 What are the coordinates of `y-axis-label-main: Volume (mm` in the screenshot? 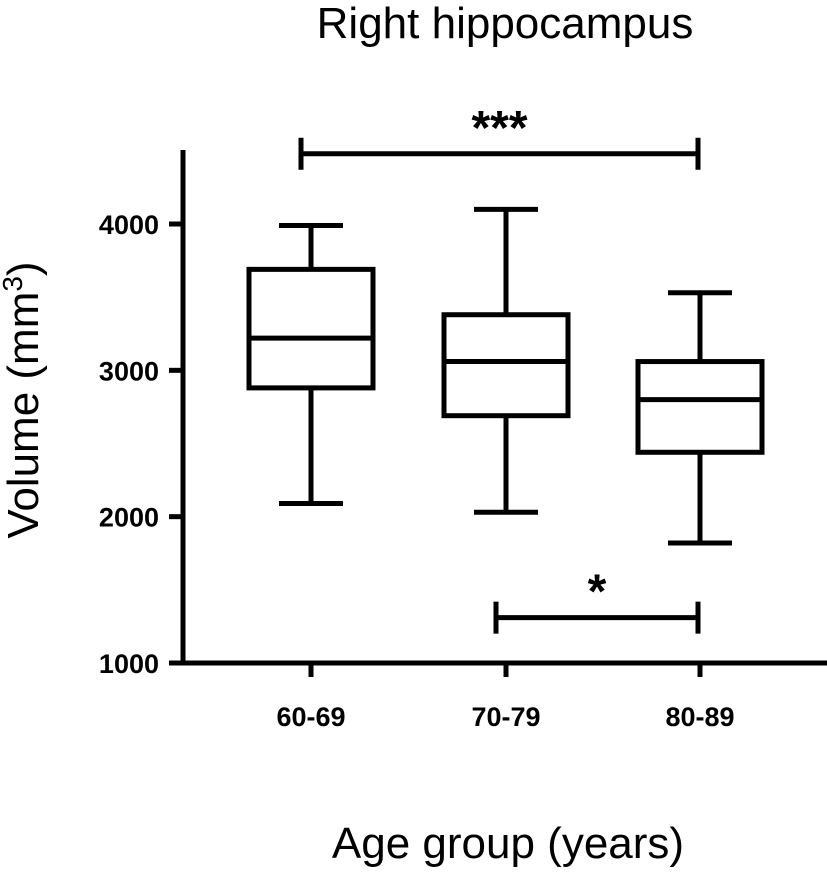 It's located at (24, 415).